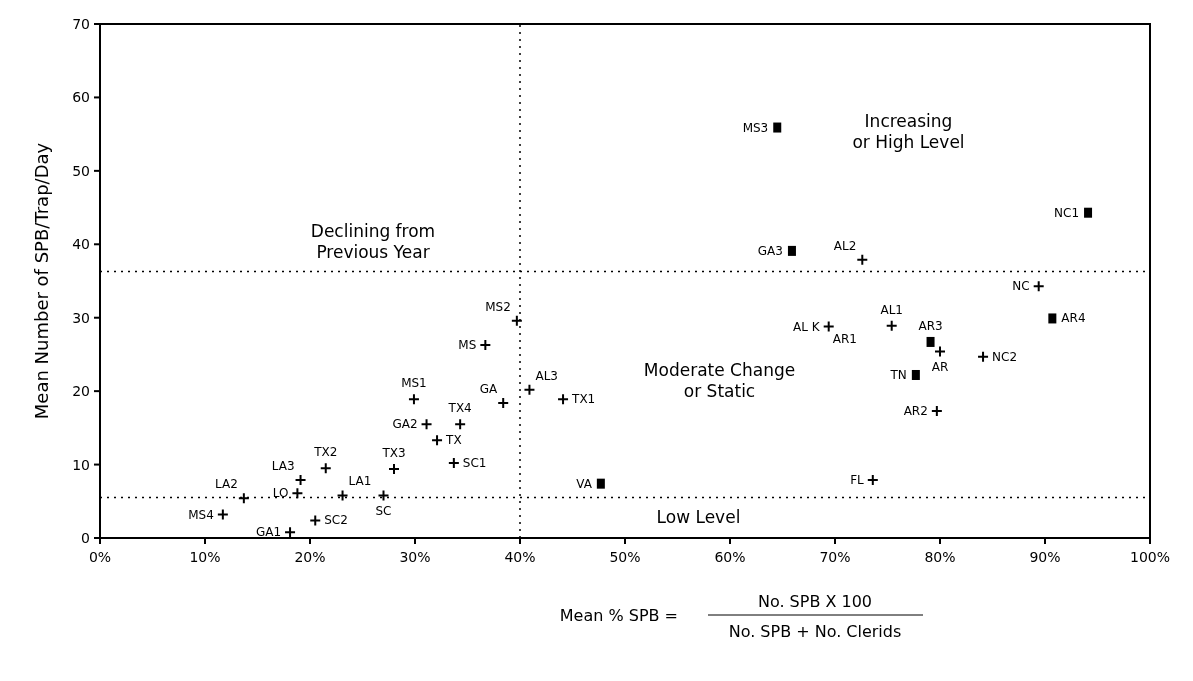 The width and height of the screenshot is (1193, 681). I want to click on data-label: AR3, so click(930, 325).